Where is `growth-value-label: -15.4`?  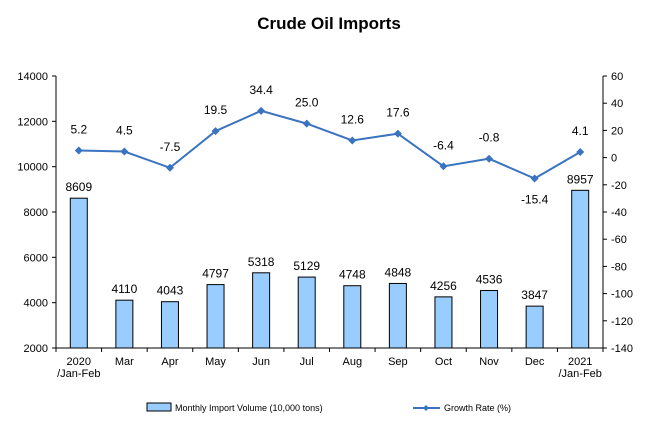
growth-value-label: -15.4 is located at coordinates (535, 200).